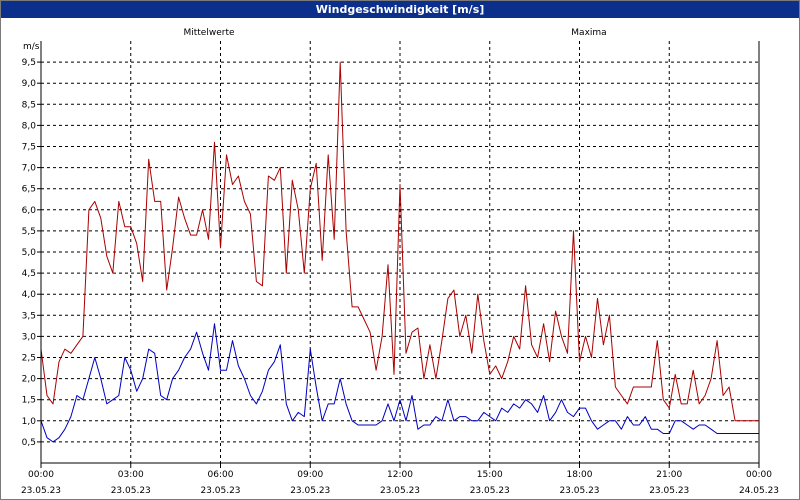  I want to click on y-tick-label: 3,5, so click(29, 316).